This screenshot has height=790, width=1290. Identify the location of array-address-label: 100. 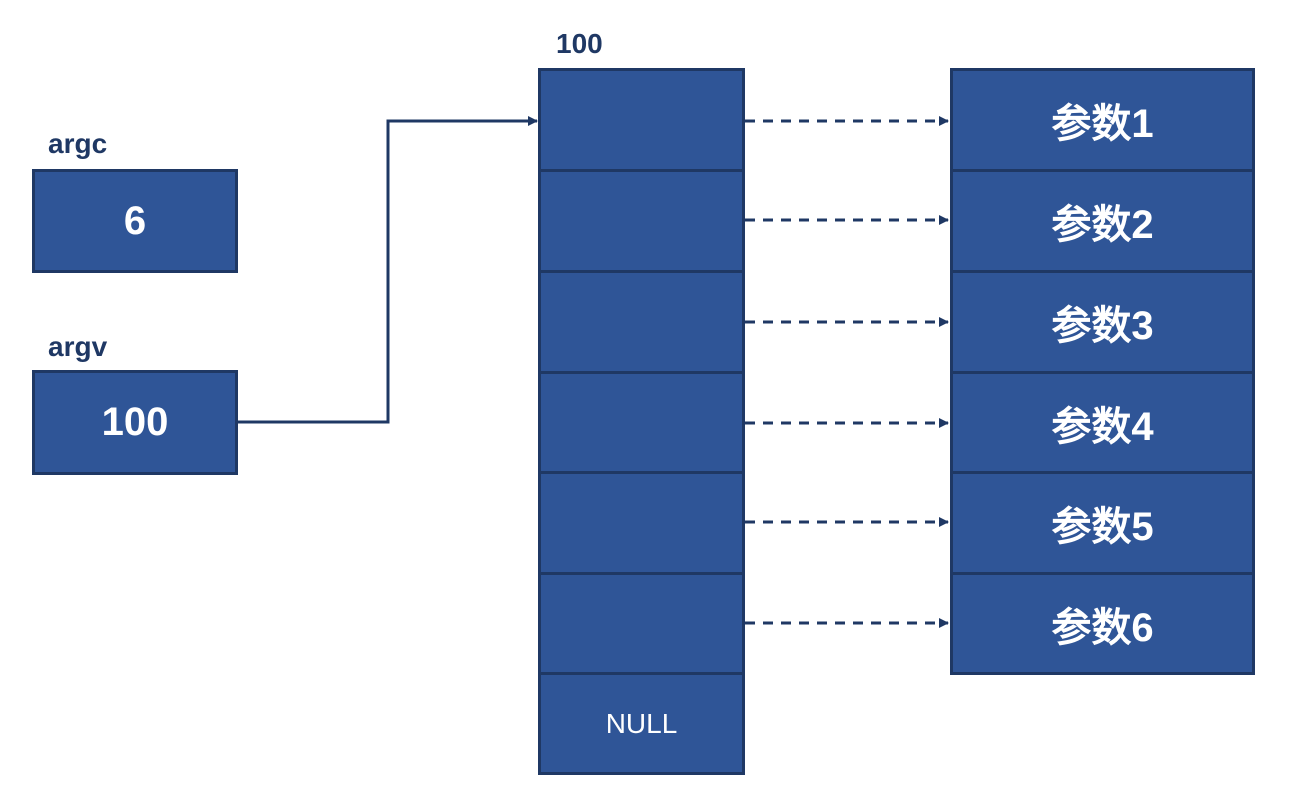
(579, 43).